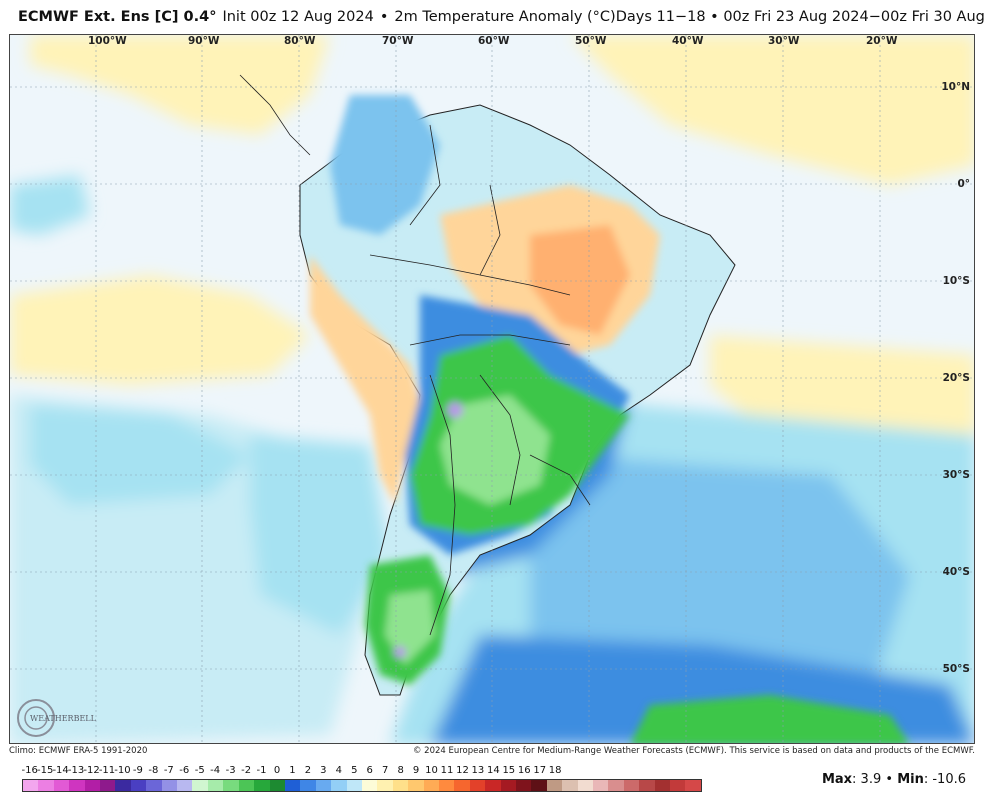  What do you see at coordinates (882, 41) in the screenshot?
I see `lon-label: 20°W` at bounding box center [882, 41].